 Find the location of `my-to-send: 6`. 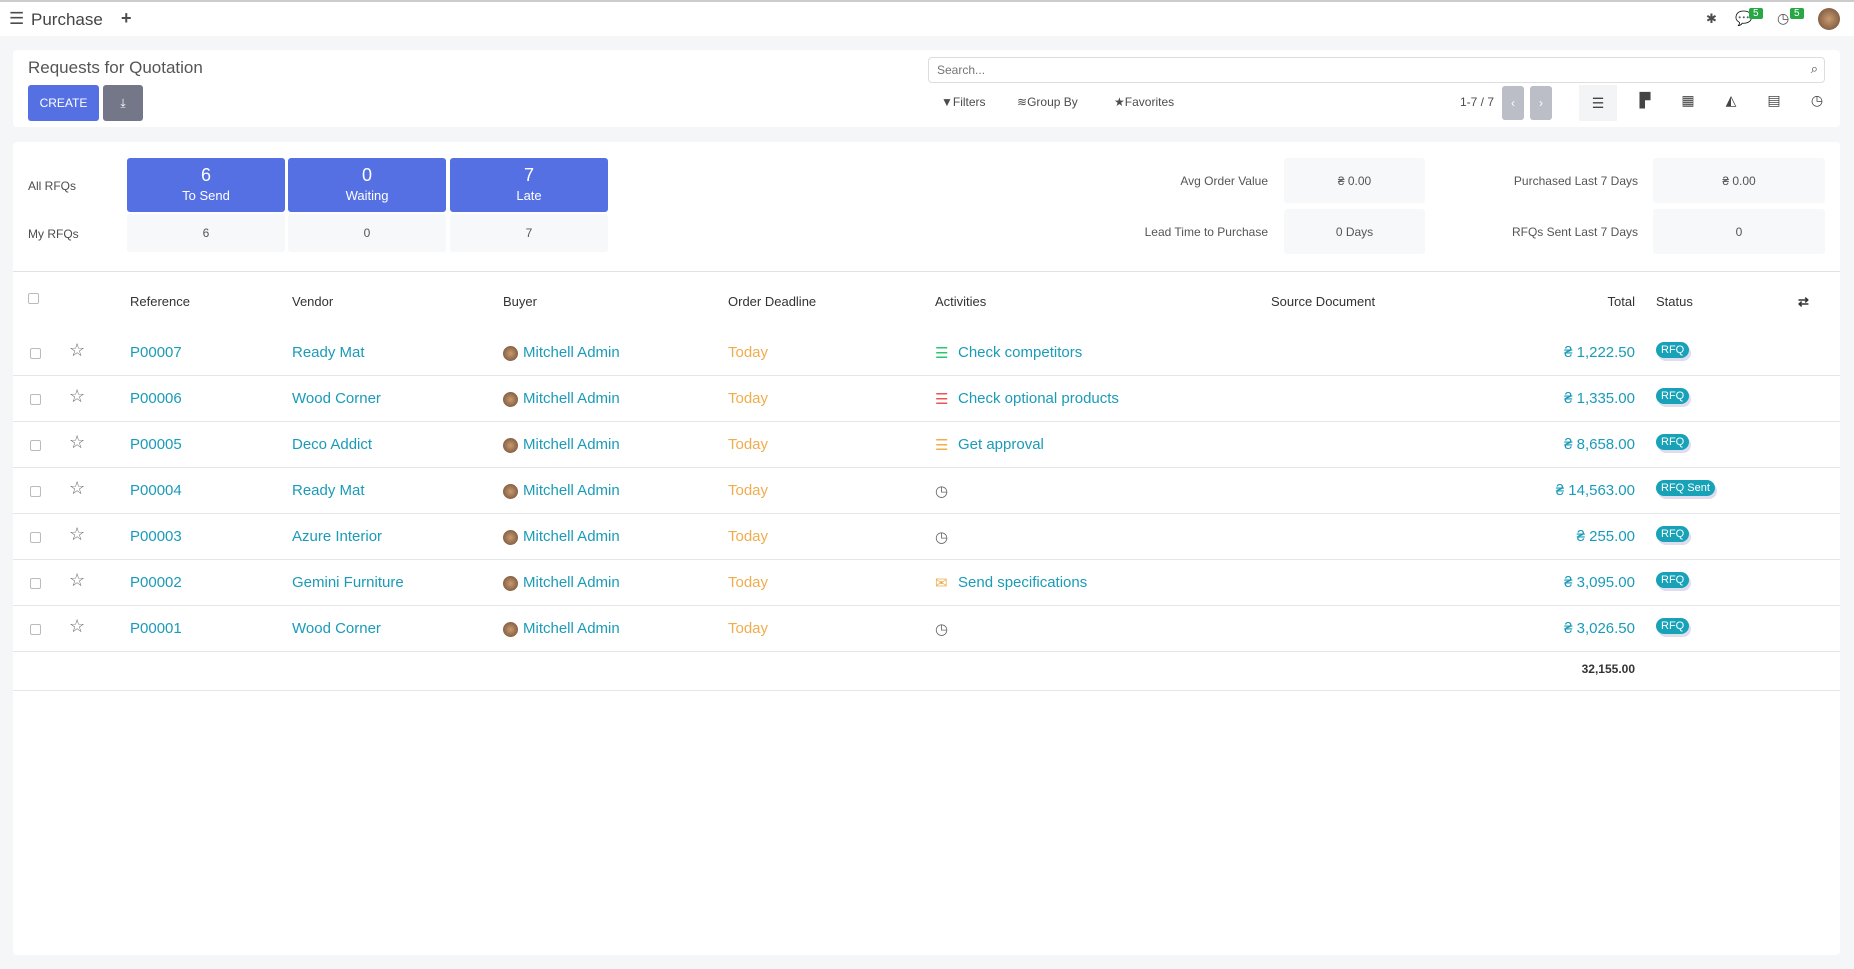

my-to-send: 6 is located at coordinates (206, 233).